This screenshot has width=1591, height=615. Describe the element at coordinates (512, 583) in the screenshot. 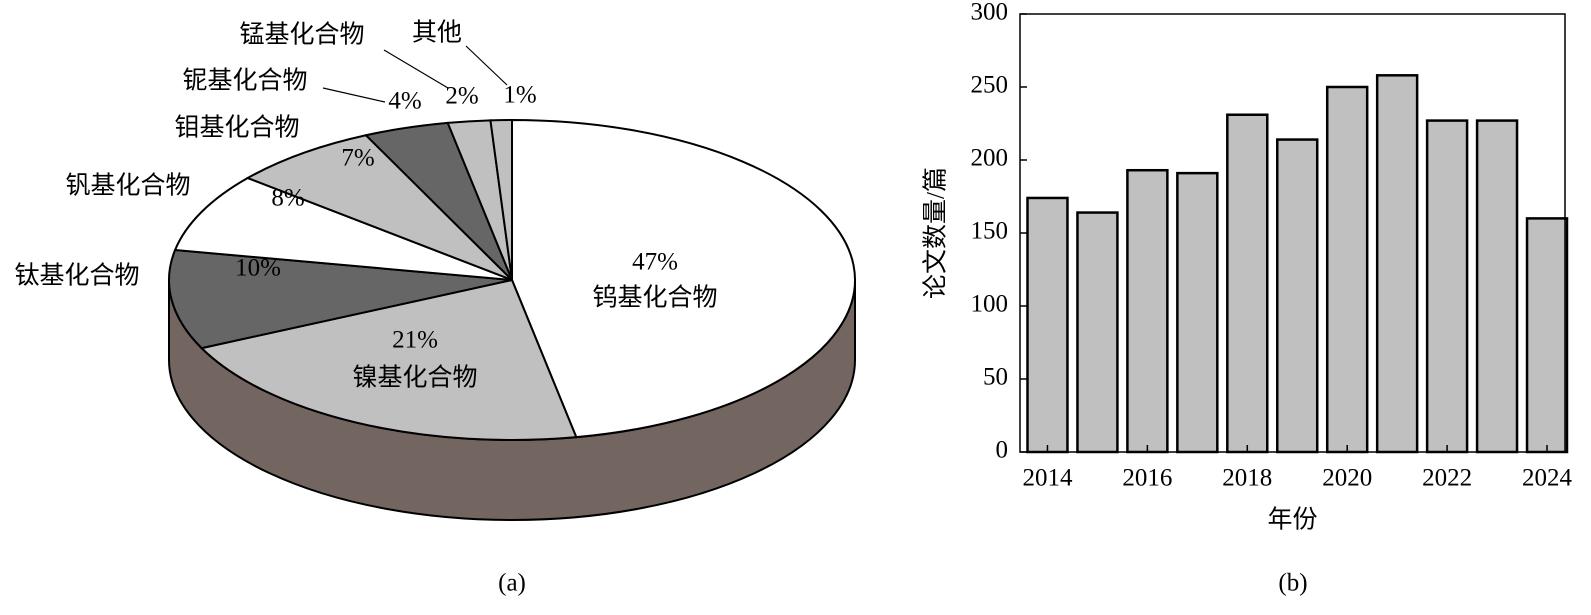

I see `caption: (a)` at that location.